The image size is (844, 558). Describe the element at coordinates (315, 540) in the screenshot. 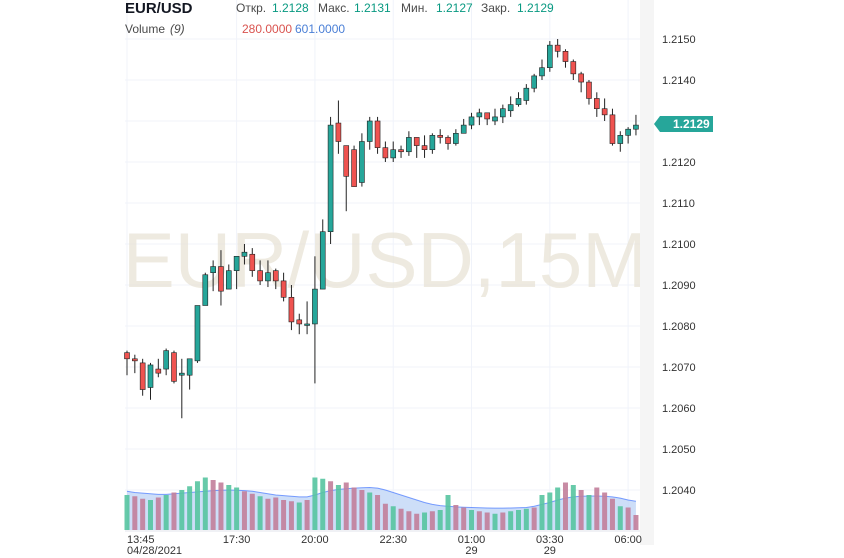

I see `x-tick-label: 20:00` at that location.